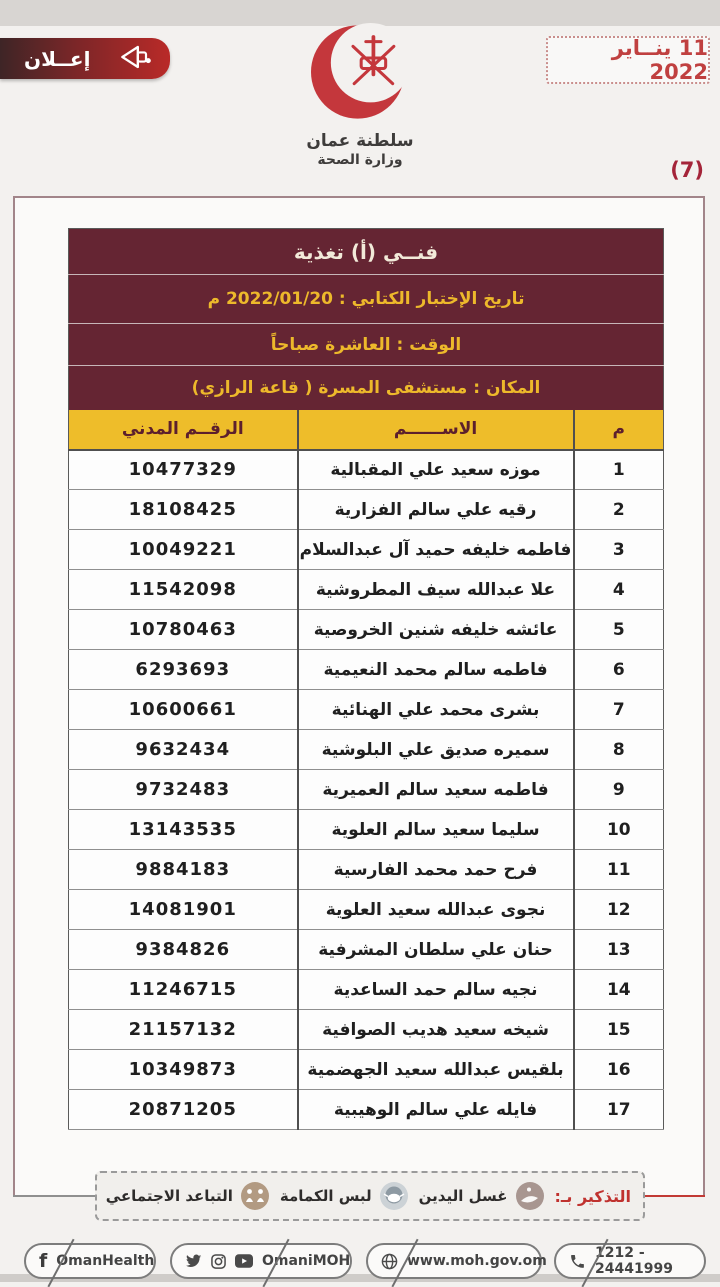  I want to click on serial-cell: 17, so click(618, 1109).